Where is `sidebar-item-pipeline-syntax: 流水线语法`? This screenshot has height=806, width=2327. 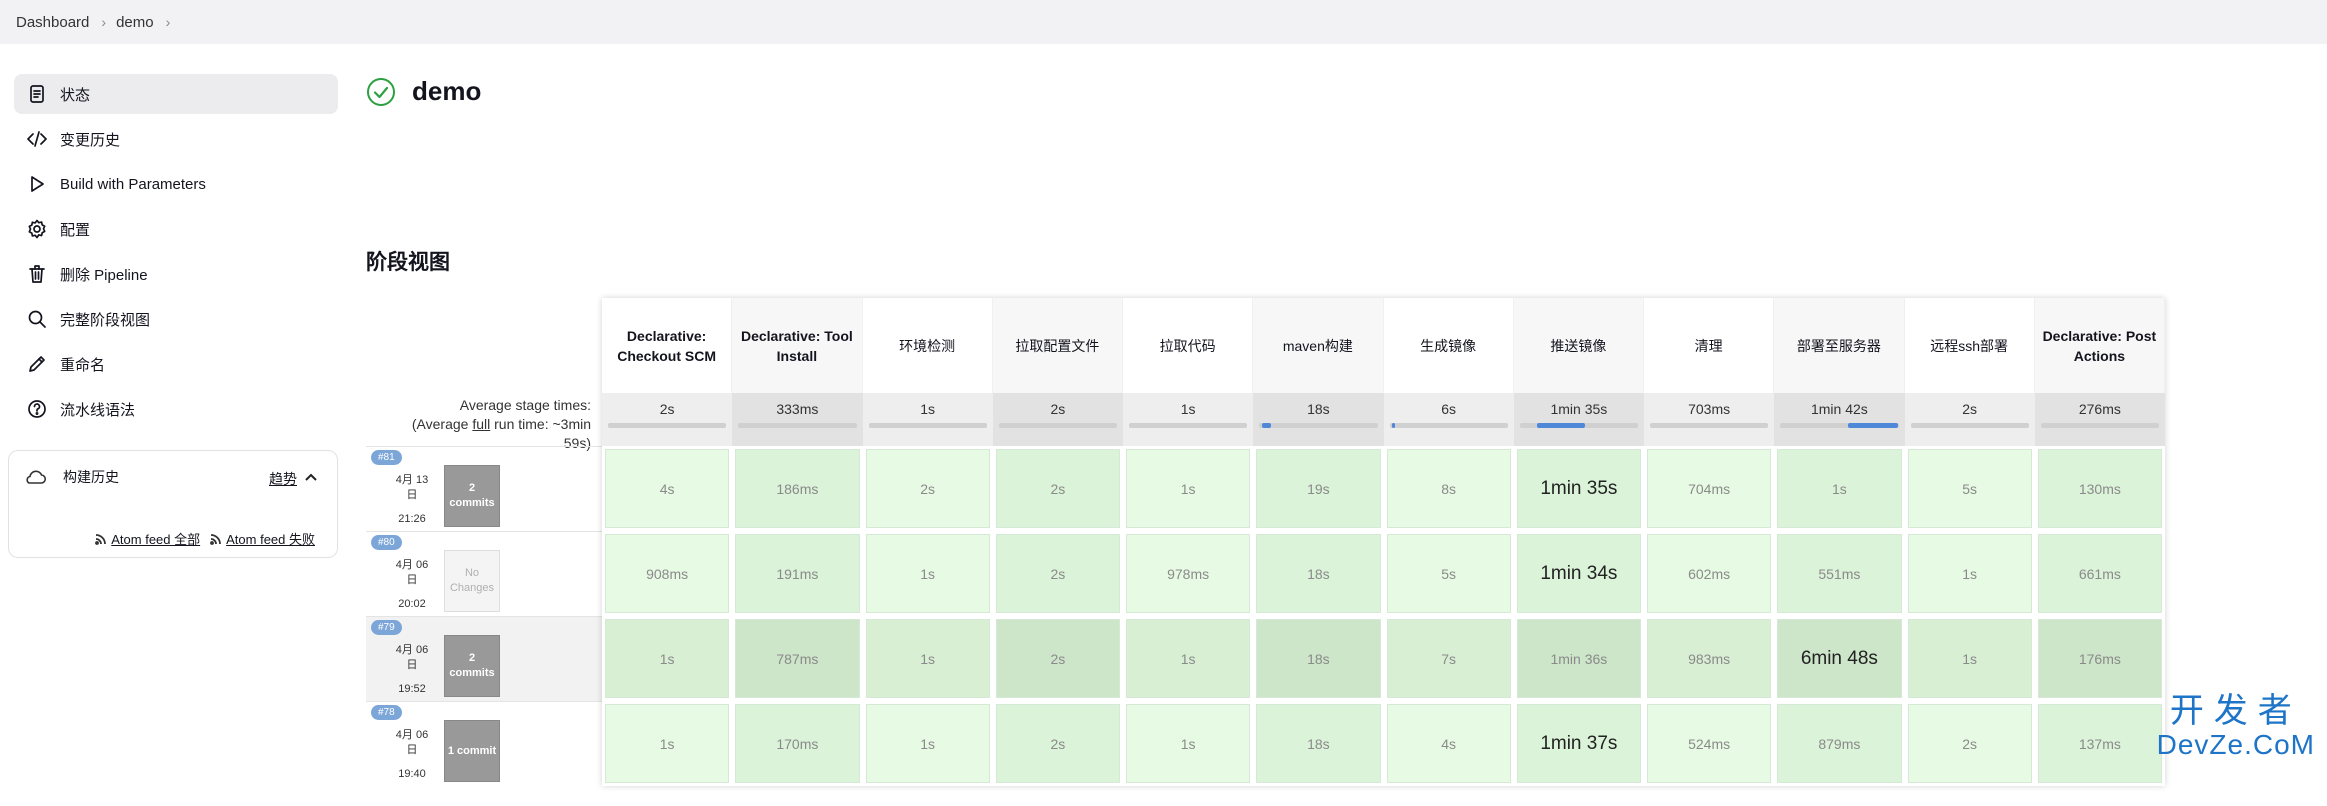
sidebar-item-pipeline-syntax: 流水线语法 is located at coordinates (176, 409).